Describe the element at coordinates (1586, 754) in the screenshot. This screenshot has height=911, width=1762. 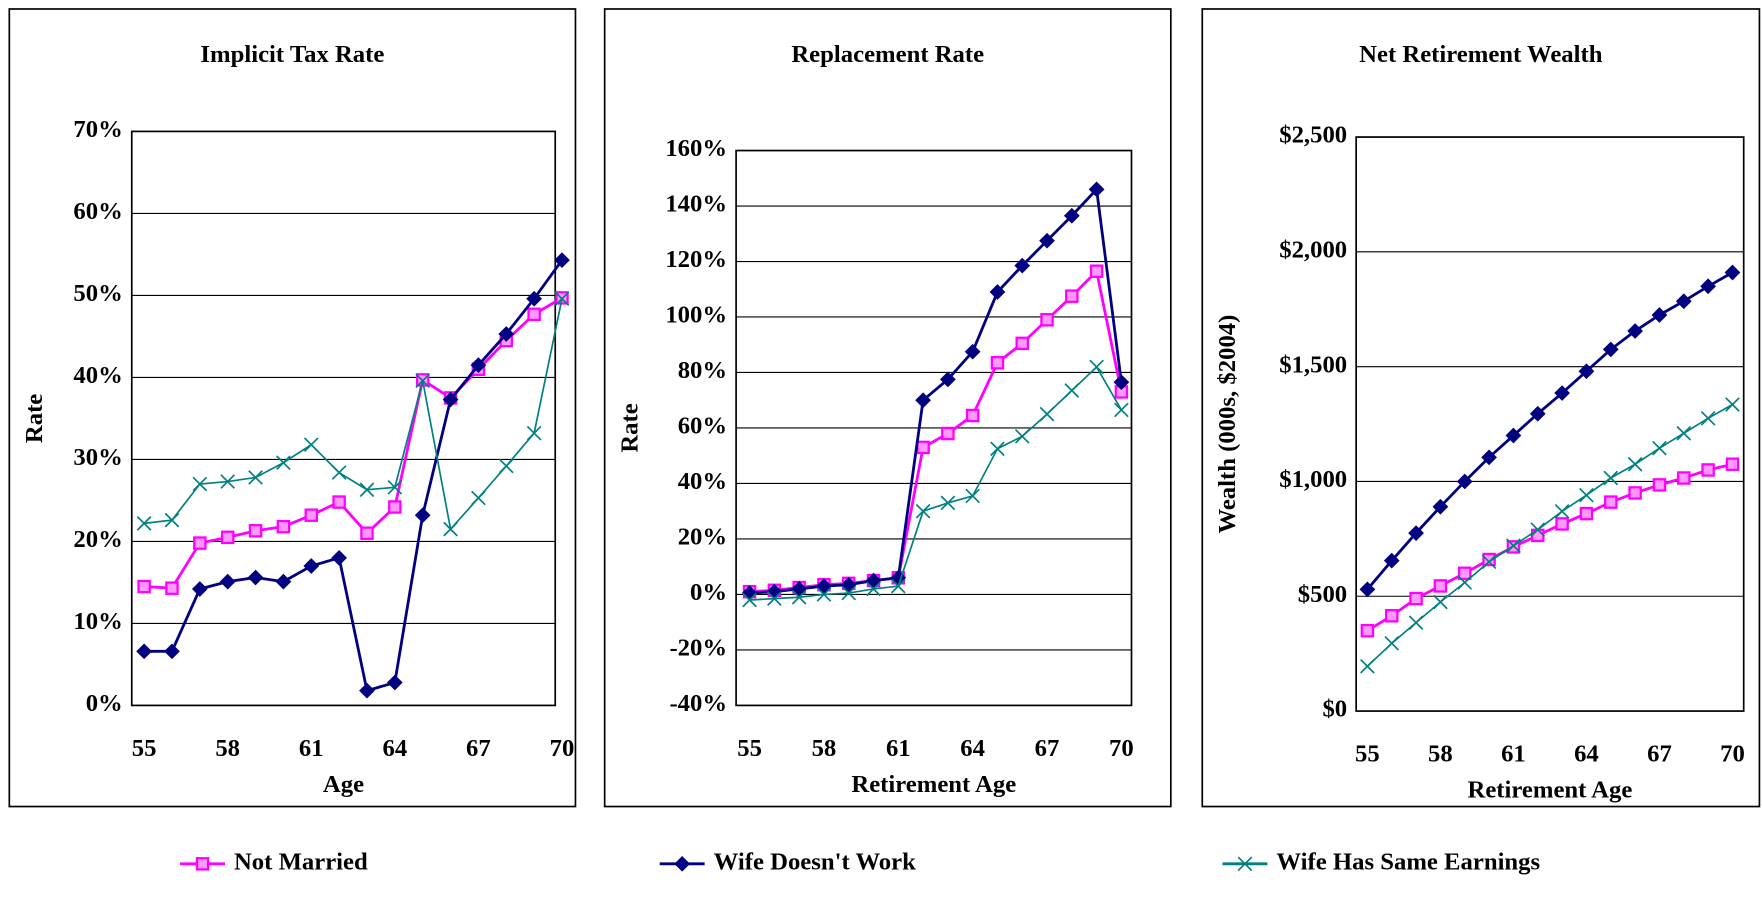
I see `x-tick-label: 64` at that location.